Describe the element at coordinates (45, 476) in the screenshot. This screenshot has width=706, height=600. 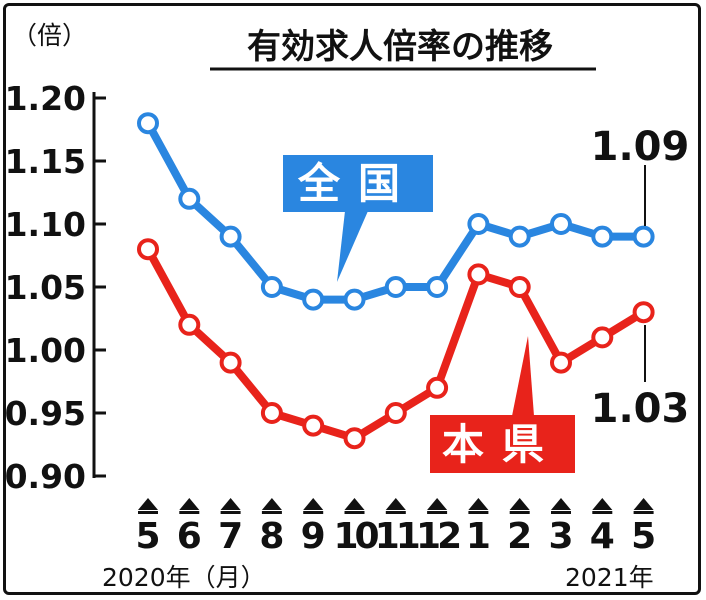
I see `y-tick-label: 0.90` at that location.